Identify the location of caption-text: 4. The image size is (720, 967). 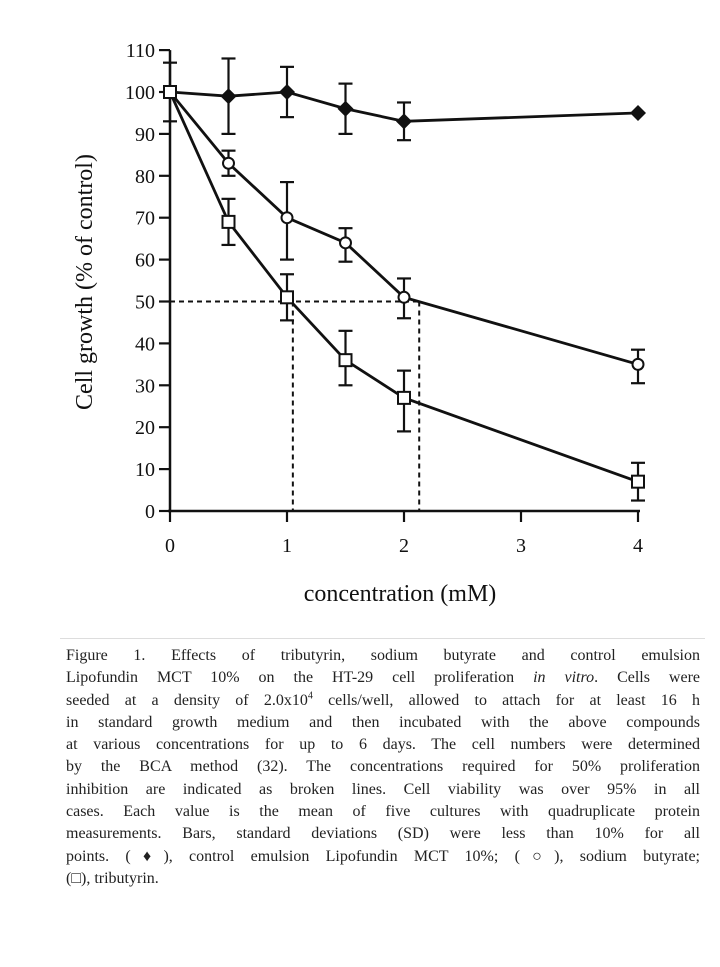
(310, 696).